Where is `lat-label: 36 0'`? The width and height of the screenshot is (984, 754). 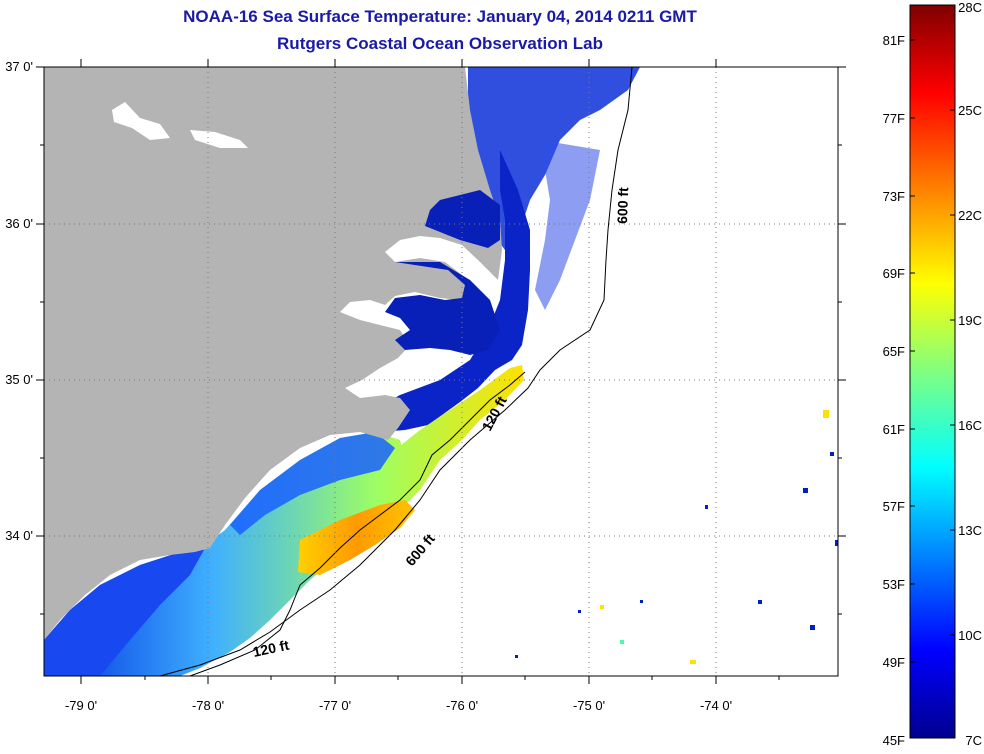
lat-label: 36 0' is located at coordinates (19, 223).